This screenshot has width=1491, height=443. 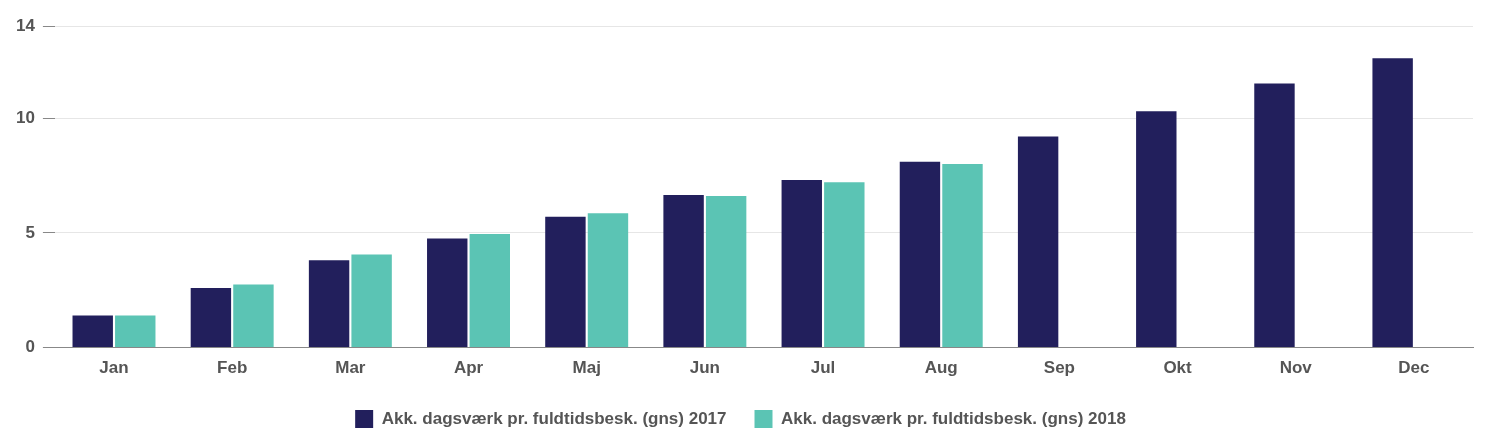 I want to click on y-tick-label: 10, so click(x=25, y=117).